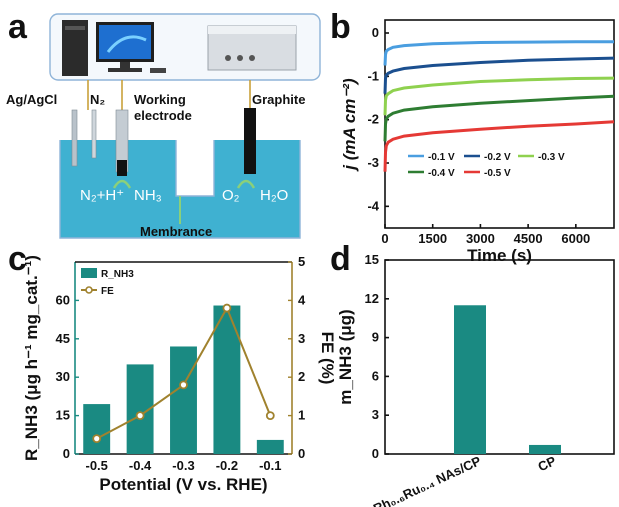  I want to click on potentiostat-icon, so click(252, 48).